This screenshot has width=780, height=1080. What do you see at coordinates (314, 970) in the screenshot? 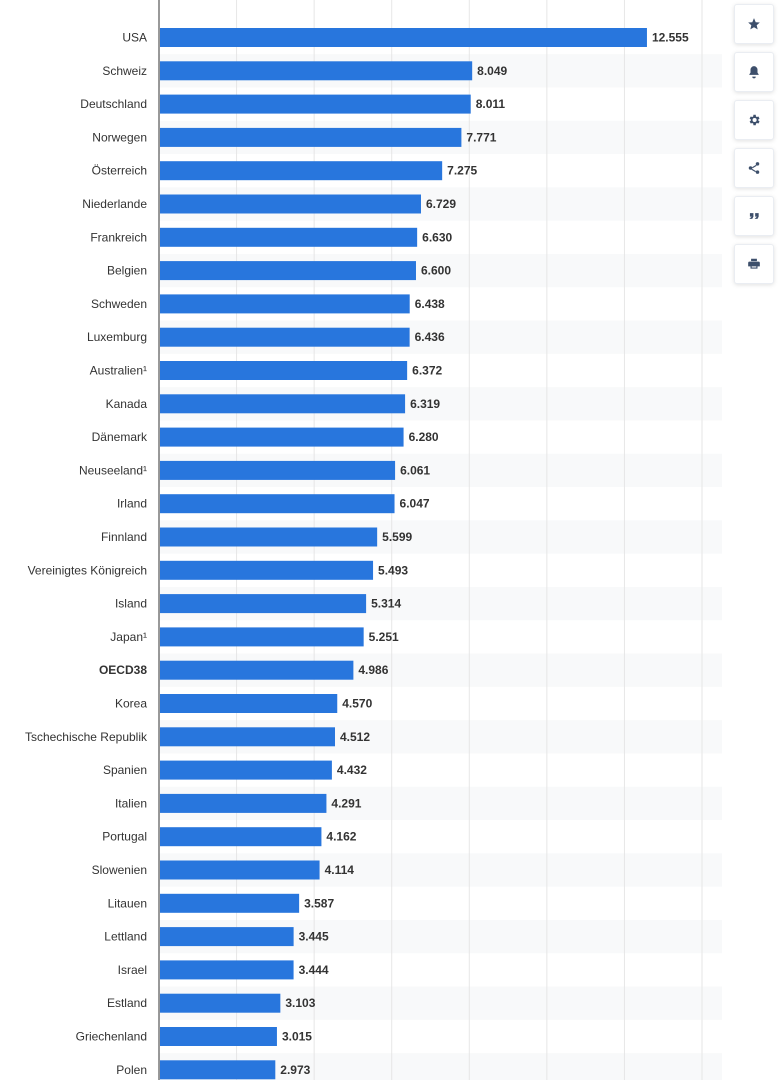
I see `value-label: 3.444` at bounding box center [314, 970].